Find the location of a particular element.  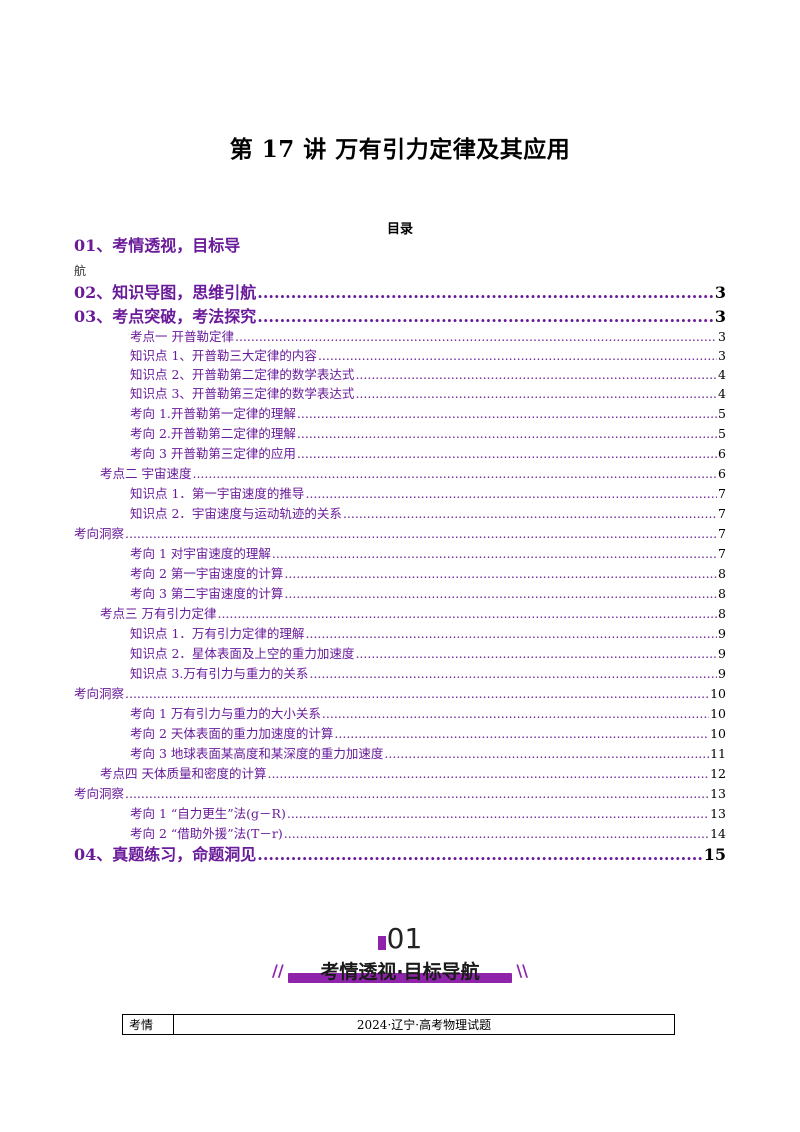

banner-left-slash-icon: // is located at coordinates (278, 970).